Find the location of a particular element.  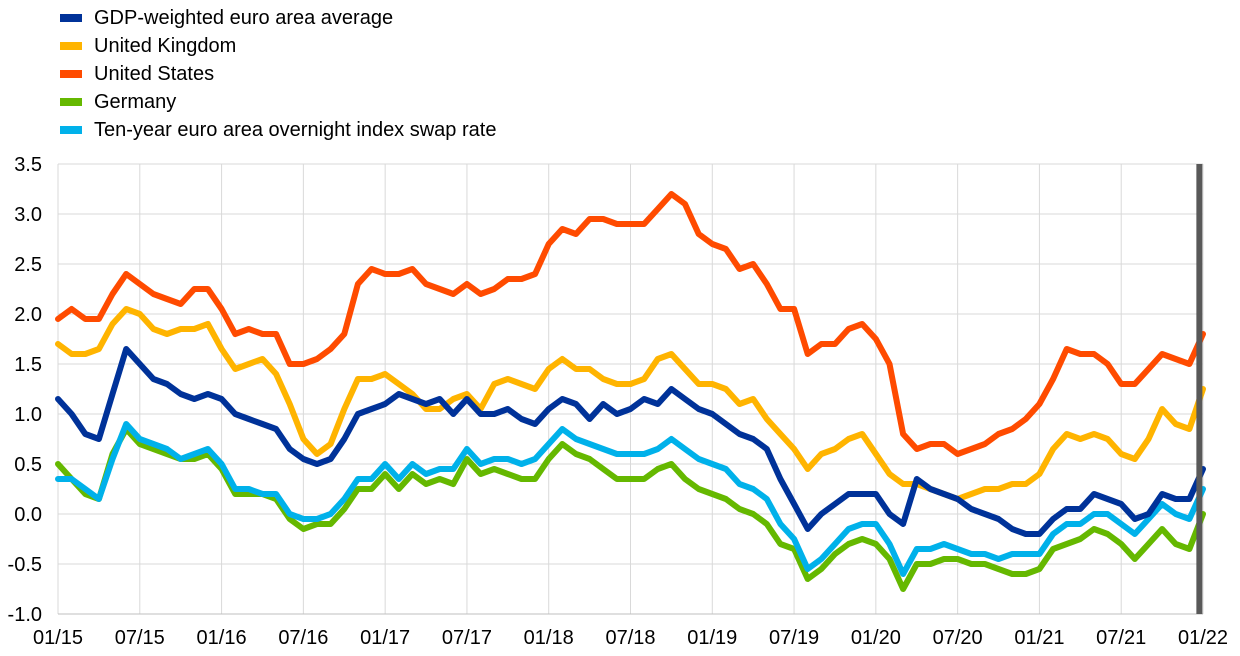

y-tick-label: 3.5 is located at coordinates (28, 165).